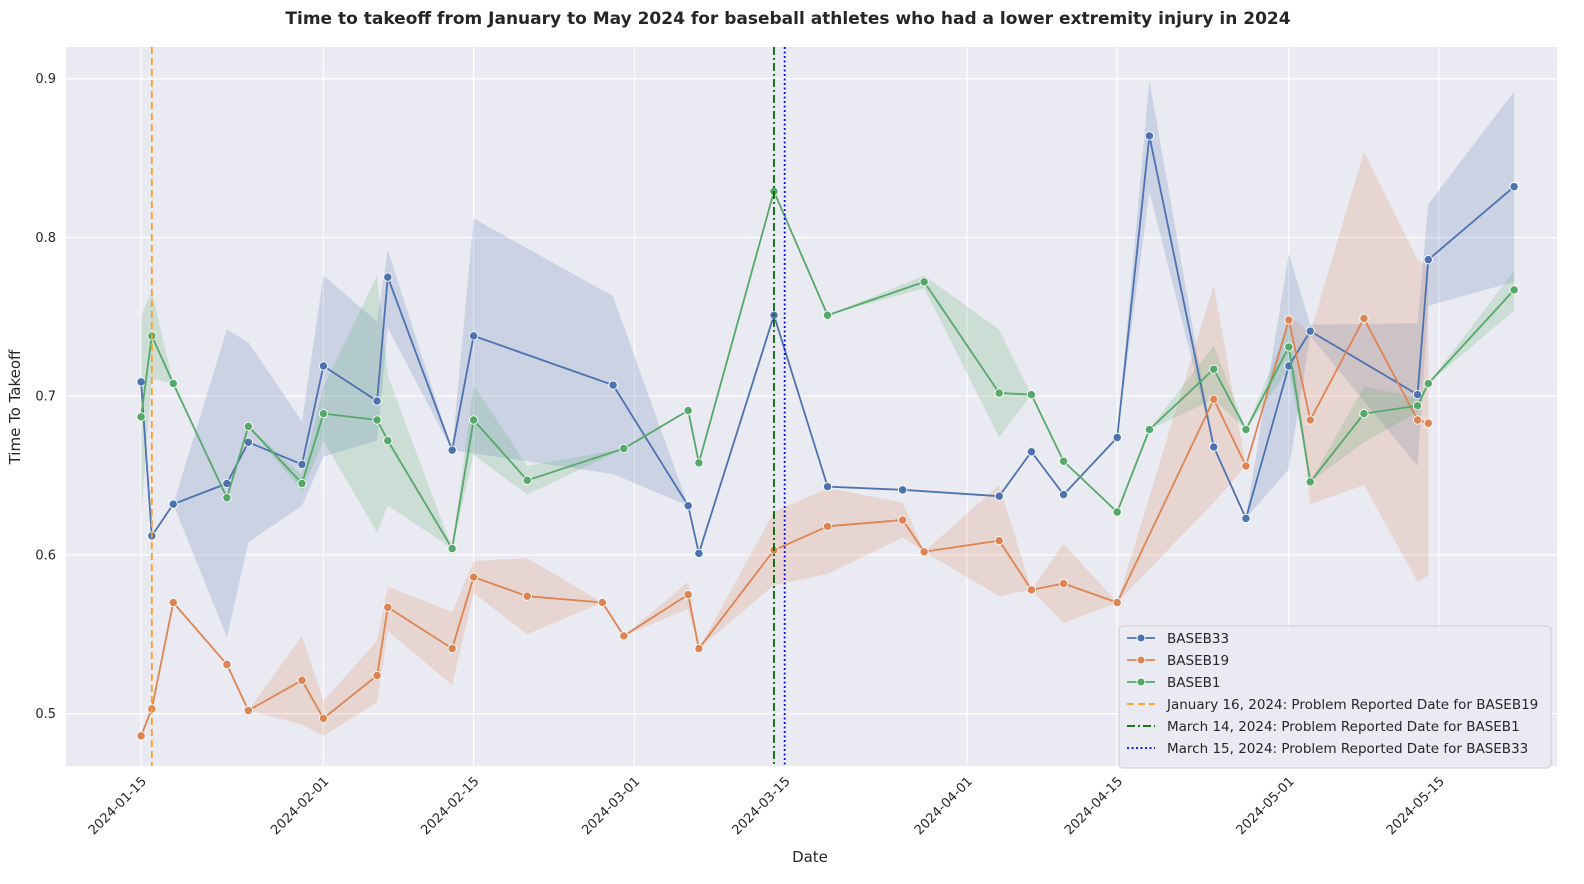 This screenshot has width=1584, height=884. Describe the element at coordinates (45, 555) in the screenshot. I see `y-tick-label: 0.6` at that location.